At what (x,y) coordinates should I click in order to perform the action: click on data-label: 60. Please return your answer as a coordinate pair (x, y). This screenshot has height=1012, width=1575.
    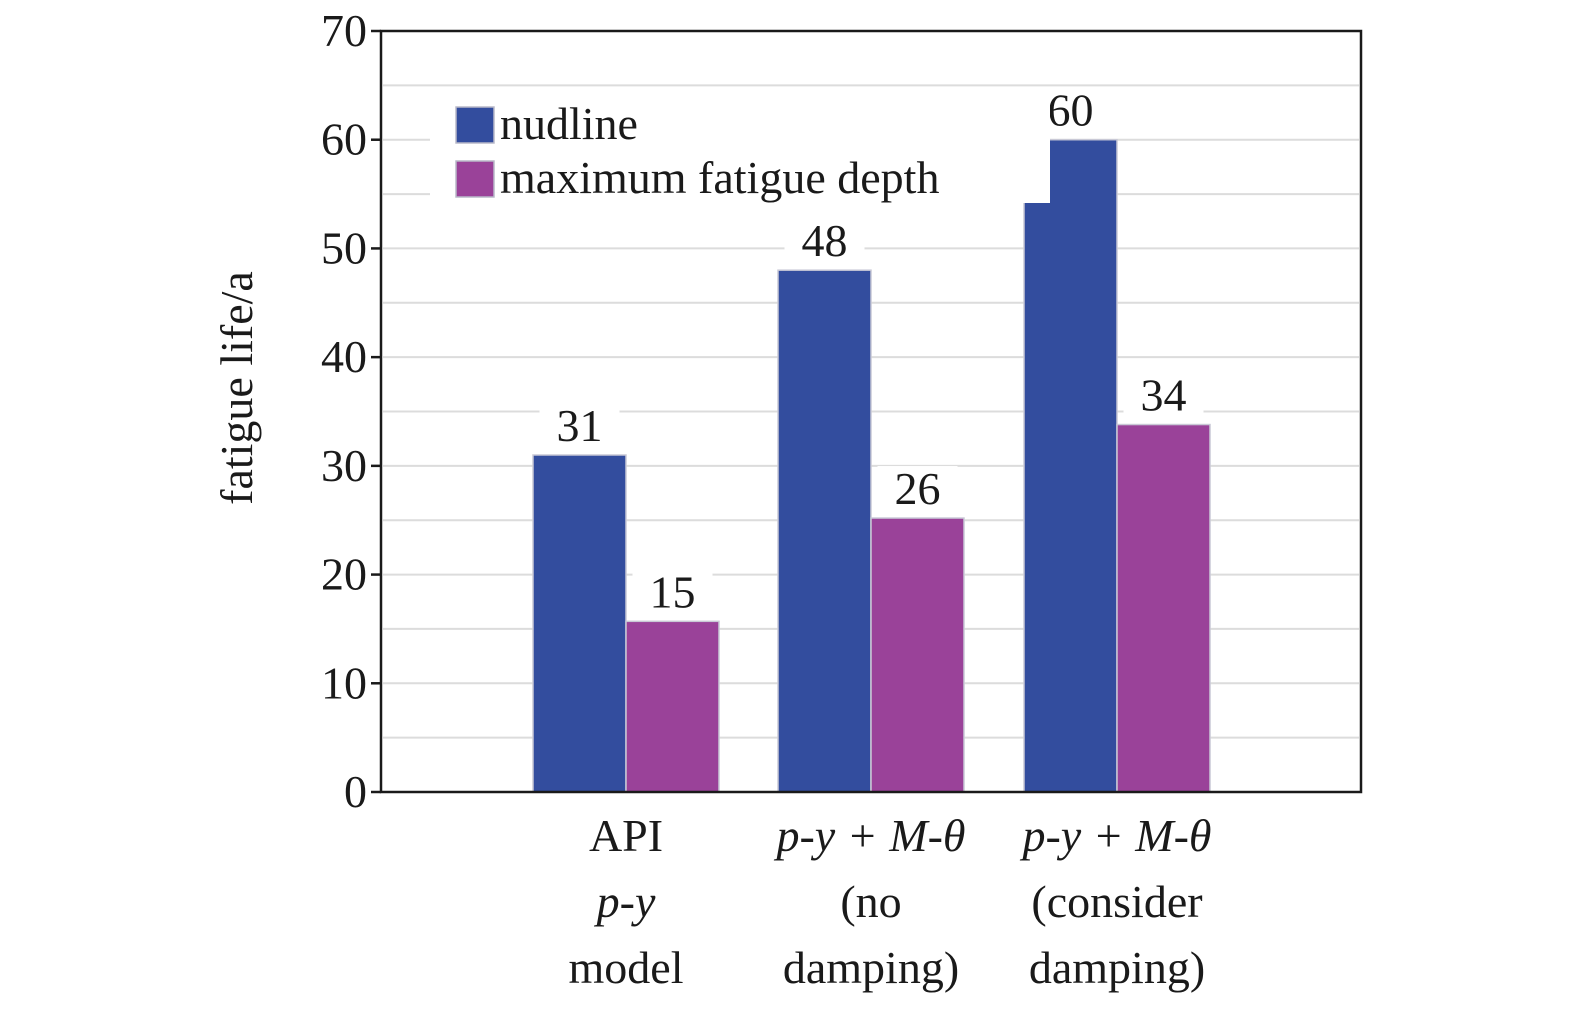
    Looking at the image, I should click on (1071, 110).